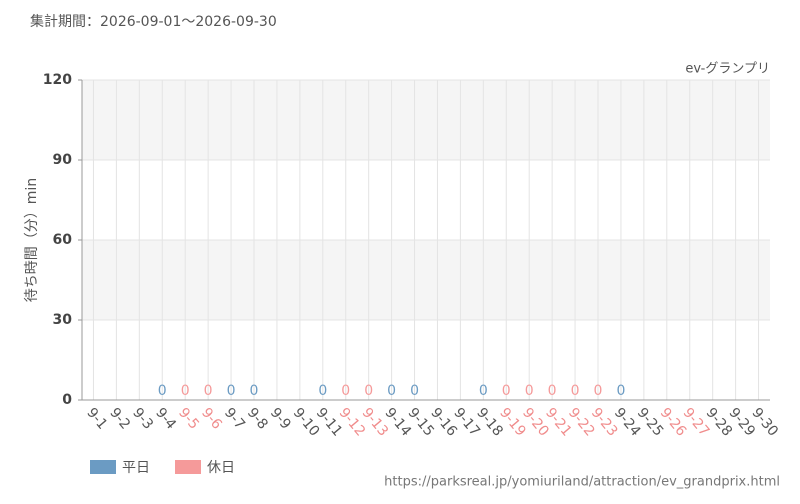  Describe the element at coordinates (136, 468) in the screenshot. I see `legend-label: 平日` at that location.